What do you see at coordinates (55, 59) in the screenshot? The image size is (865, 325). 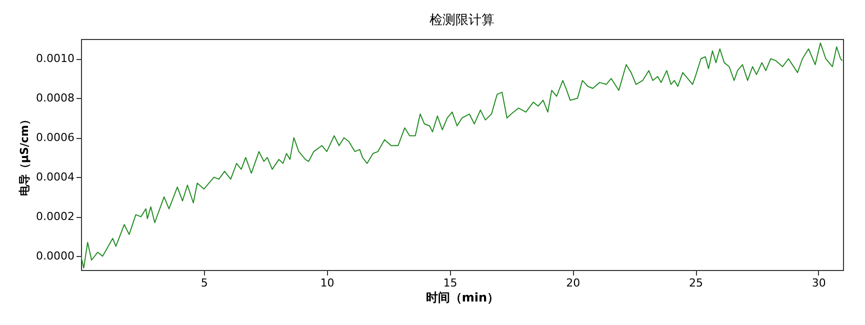 I see `y-tick-label: 0.0010` at bounding box center [55, 59].